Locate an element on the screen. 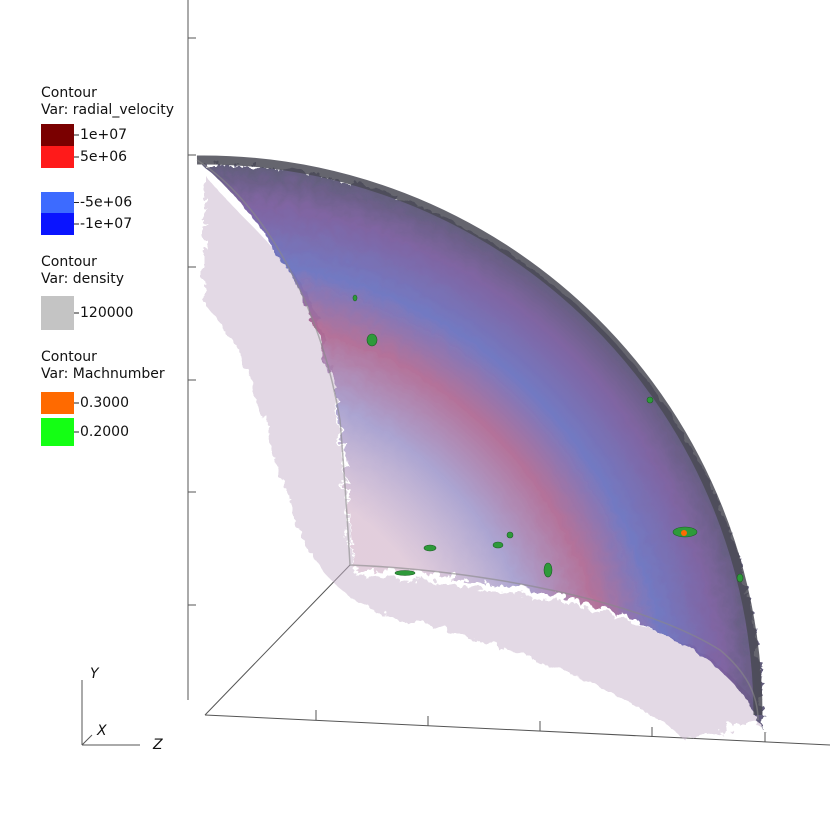 This screenshot has width=830, height=830. legend-label: 5e+06 is located at coordinates (103, 157).